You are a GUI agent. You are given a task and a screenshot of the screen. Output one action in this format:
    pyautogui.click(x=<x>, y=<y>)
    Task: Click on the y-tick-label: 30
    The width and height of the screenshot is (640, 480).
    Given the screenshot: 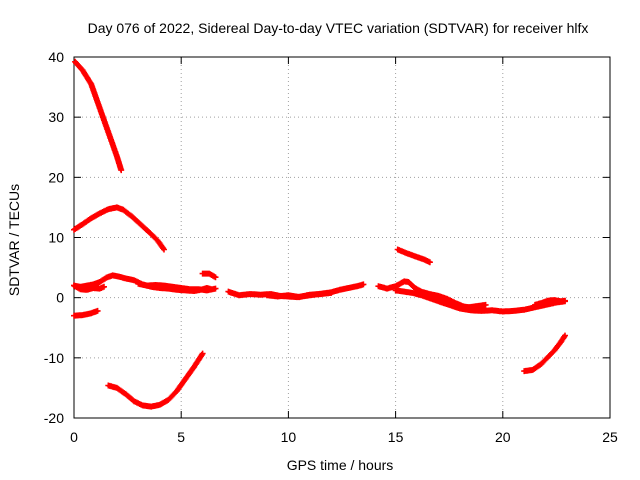 What is the action you would take?
    pyautogui.click(x=56, y=117)
    